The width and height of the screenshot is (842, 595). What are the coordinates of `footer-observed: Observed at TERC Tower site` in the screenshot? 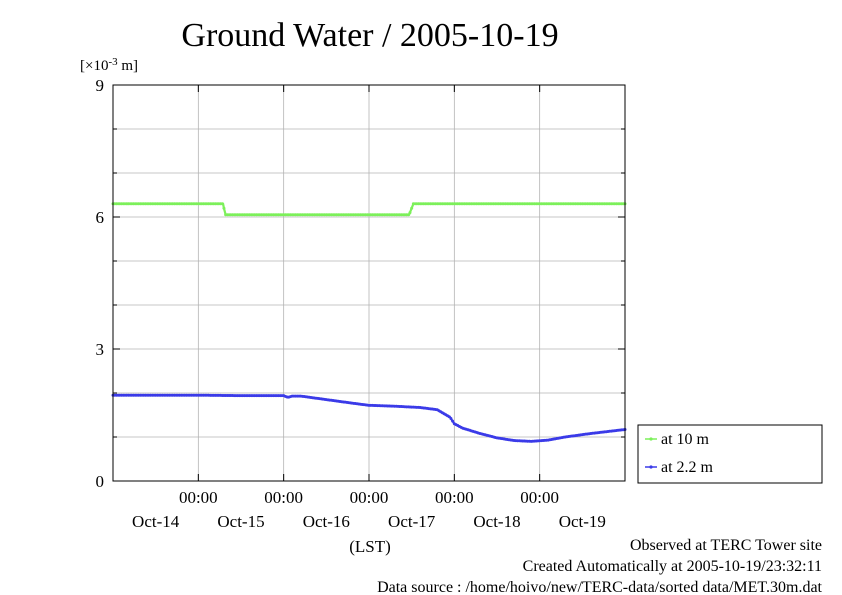 It's located at (726, 545).